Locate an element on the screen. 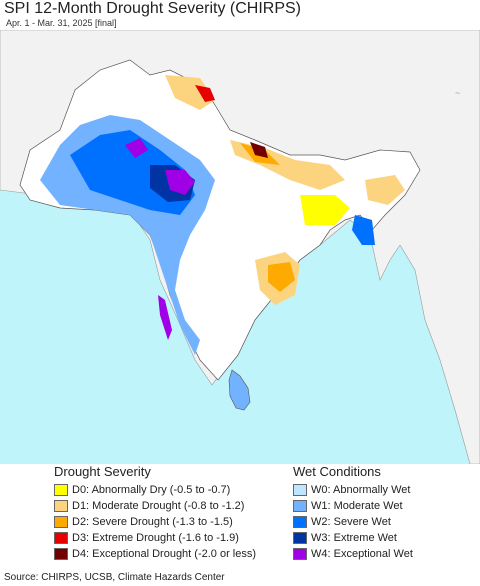 Image resolution: width=480 pixels, height=586 pixels. drought-legend-item: D2: Severe Drought (-1.3 to -1.5) is located at coordinates (155, 522).